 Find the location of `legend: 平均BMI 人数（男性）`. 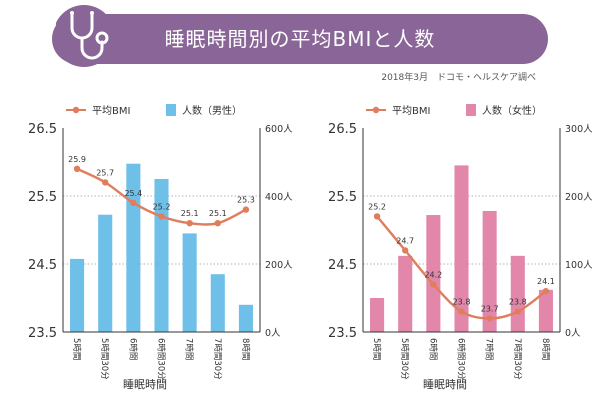

legend: 平均BMI 人数（男性） is located at coordinates (154, 110).